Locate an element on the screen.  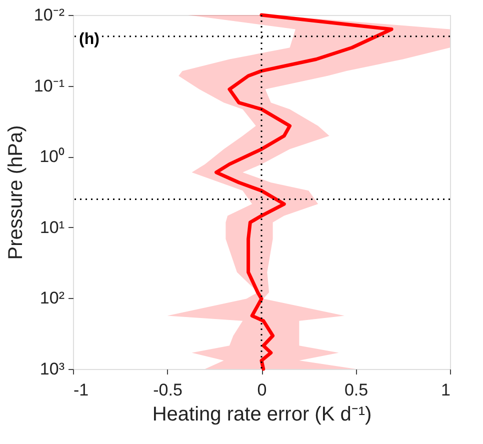
y-tick-label: 10³ is located at coordinates (52, 369).